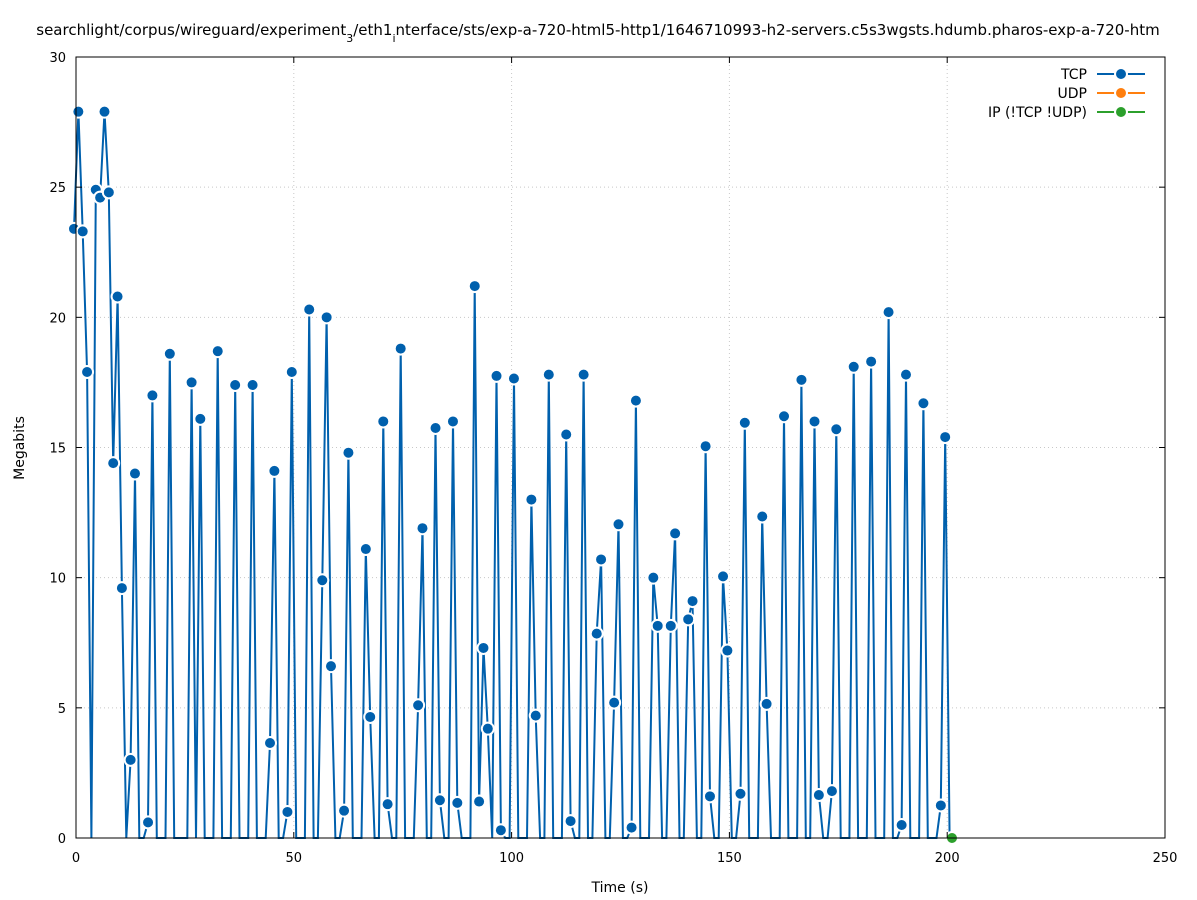 Image resolution: width=1197 pixels, height=900 pixels. What do you see at coordinates (57, 188) in the screenshot?
I see `y-tick-label: 25` at bounding box center [57, 188].